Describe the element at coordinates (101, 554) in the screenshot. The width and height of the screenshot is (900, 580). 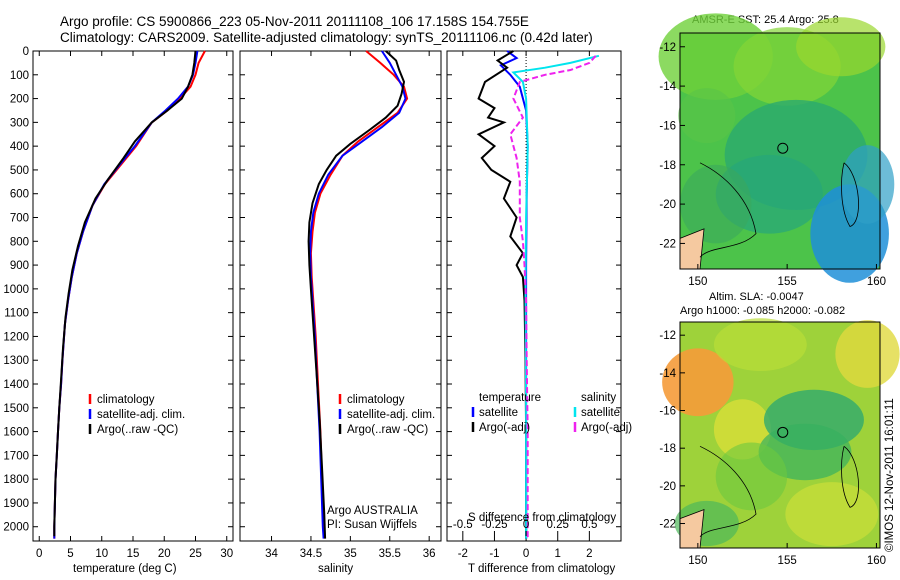
I see `x-tick-label: 10` at that location.